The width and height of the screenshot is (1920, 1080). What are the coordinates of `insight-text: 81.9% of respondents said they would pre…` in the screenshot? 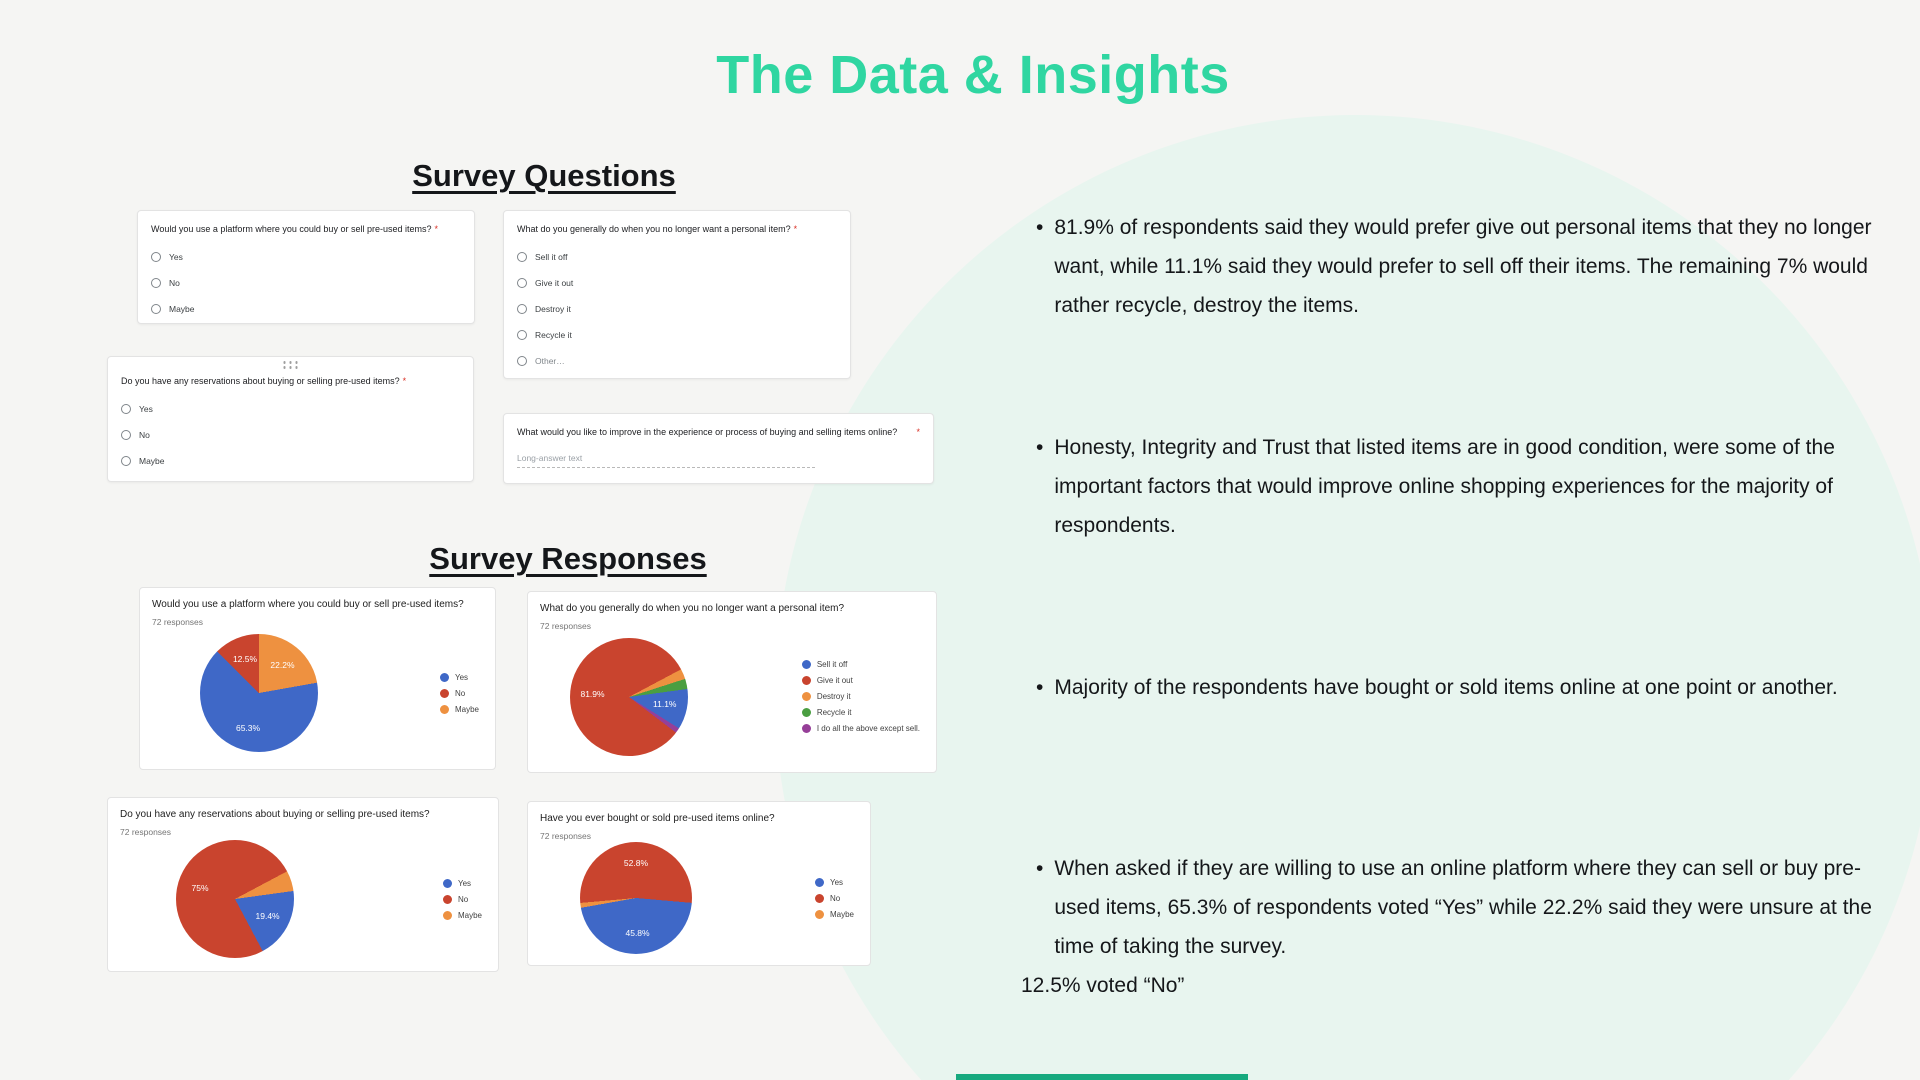 It's located at (1463, 266).